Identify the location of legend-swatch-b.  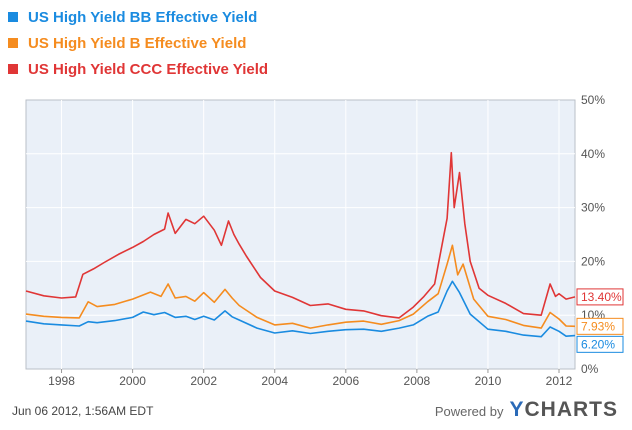
(13, 43).